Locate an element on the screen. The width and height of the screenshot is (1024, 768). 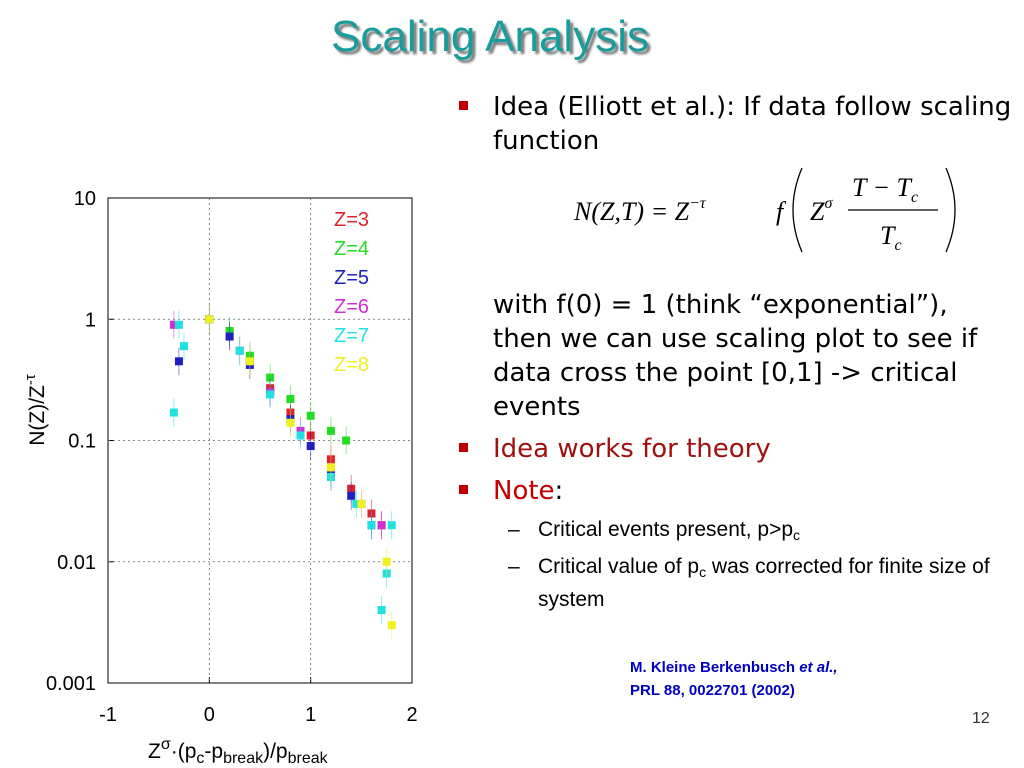
y-label-base: N(Z)/Z is located at coordinates (37, 415).